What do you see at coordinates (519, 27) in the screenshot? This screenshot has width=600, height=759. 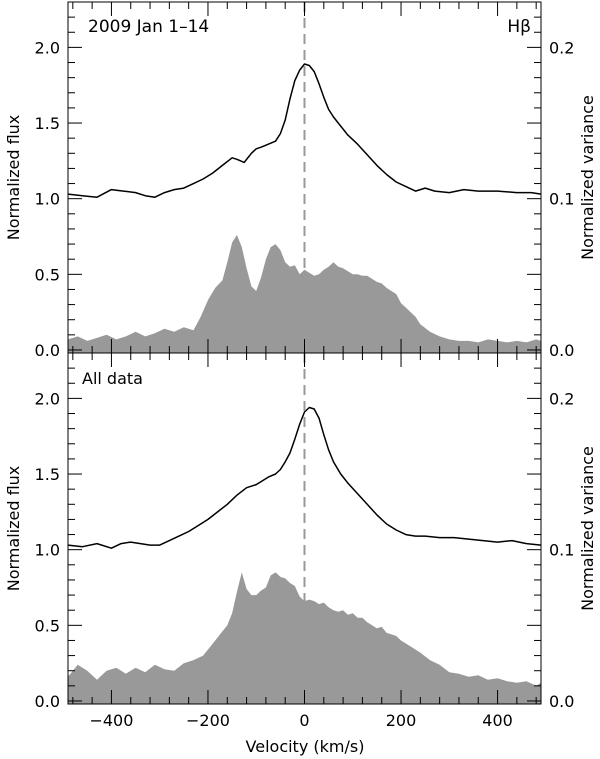 I see `line-label: Hβ` at bounding box center [519, 27].